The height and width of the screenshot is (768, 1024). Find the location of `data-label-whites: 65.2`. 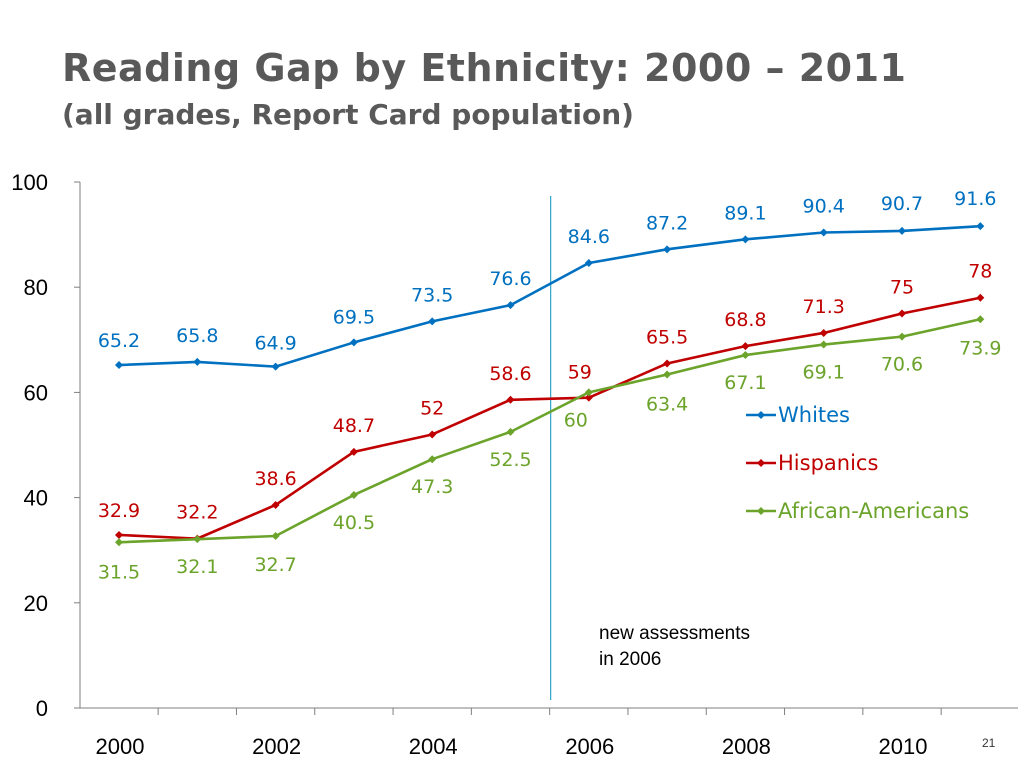

data-label-whites: 65.2 is located at coordinates (119, 341).